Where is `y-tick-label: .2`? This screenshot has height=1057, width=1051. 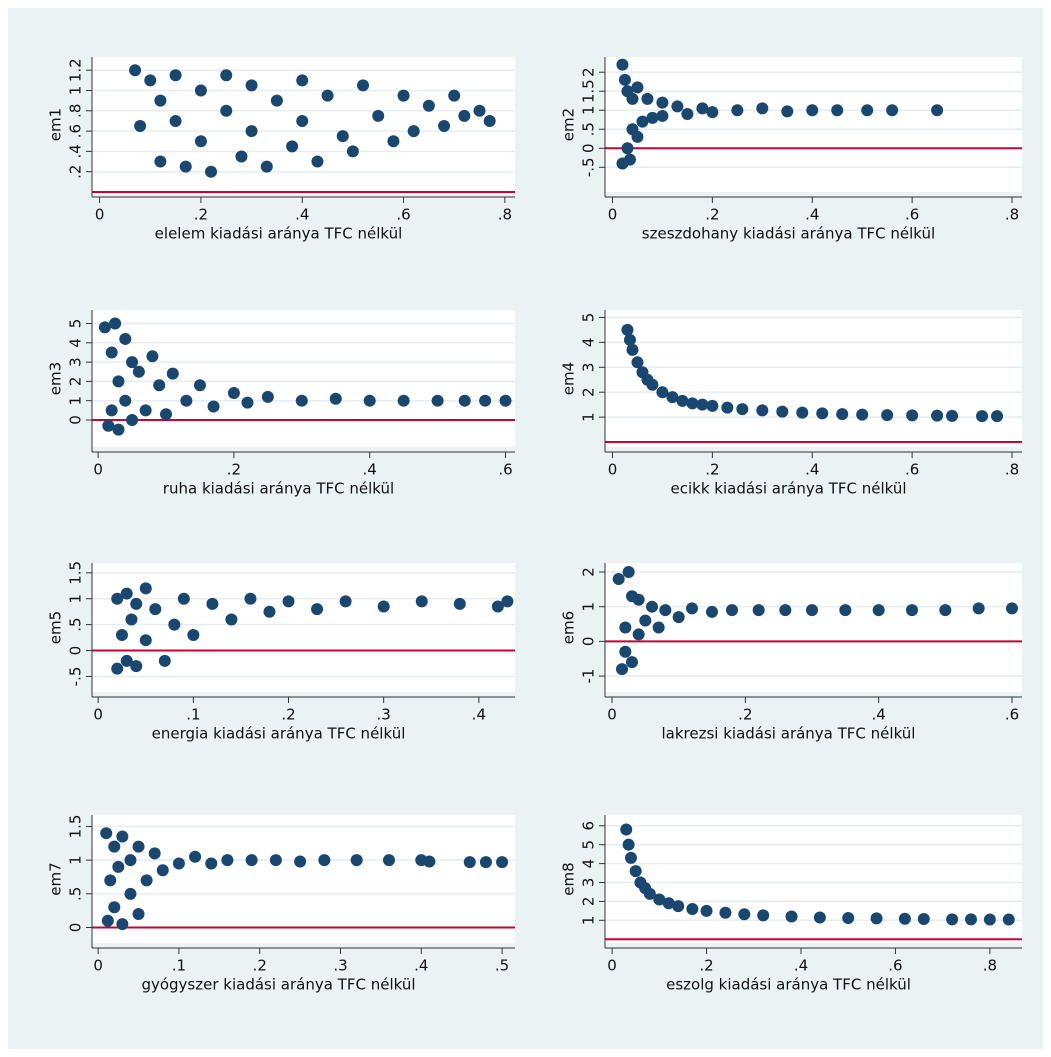
y-tick-label: .2 is located at coordinates (76, 172).